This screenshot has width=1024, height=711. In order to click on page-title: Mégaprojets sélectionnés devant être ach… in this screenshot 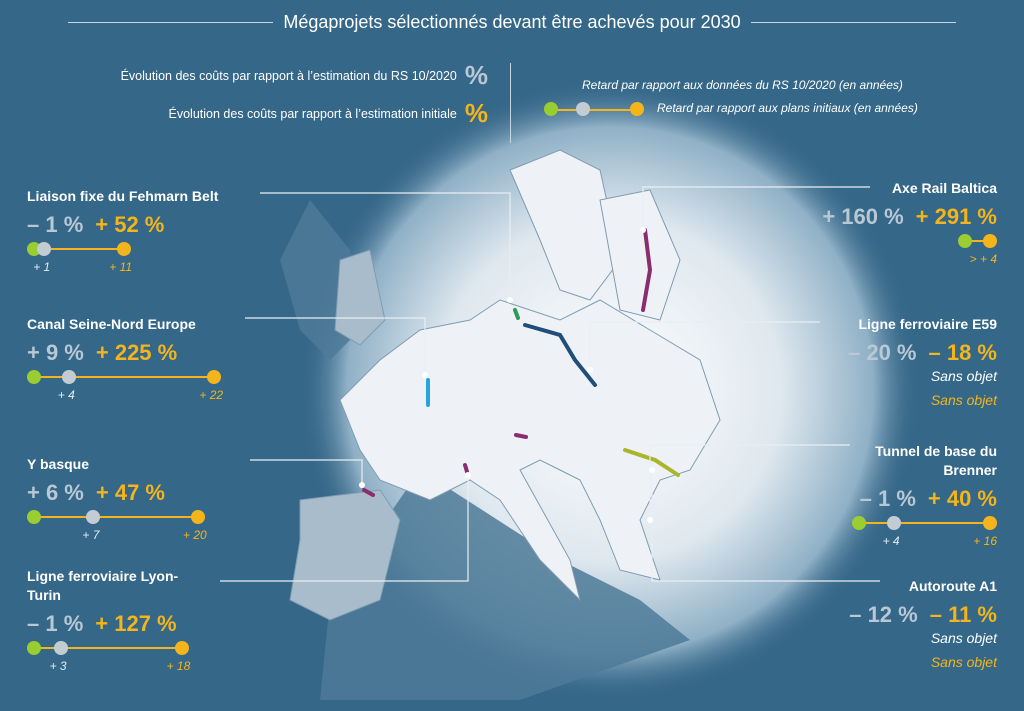, I will do `click(512, 22)`.